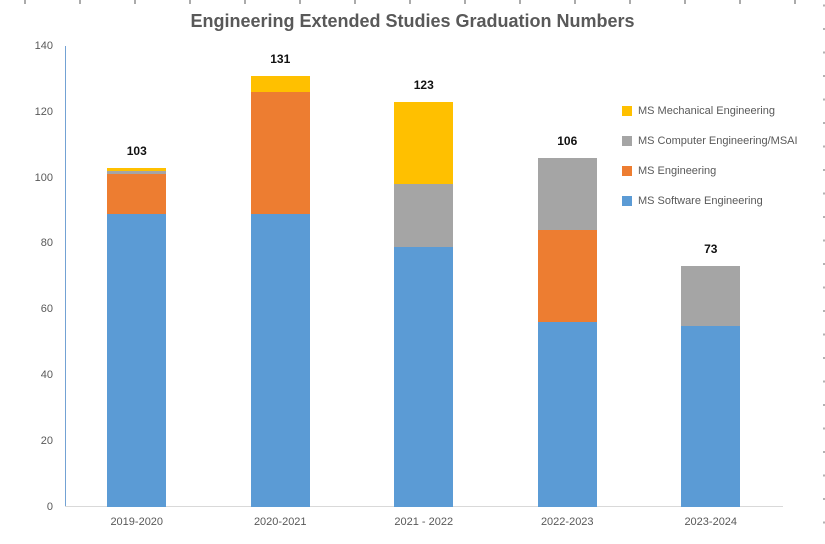 This screenshot has width=825, height=544. Describe the element at coordinates (43, 46) in the screenshot. I see `y-tick-label: 140` at that location.